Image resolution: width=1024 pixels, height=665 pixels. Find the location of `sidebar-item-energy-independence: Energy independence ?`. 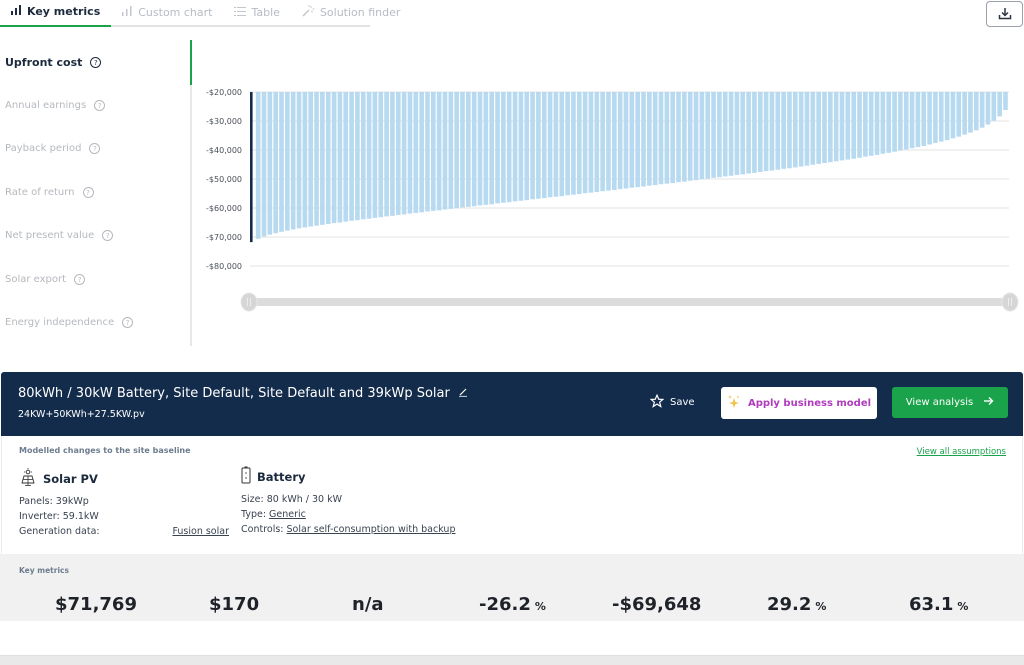

sidebar-item-energy-independence: Energy independence ? is located at coordinates (69, 322).